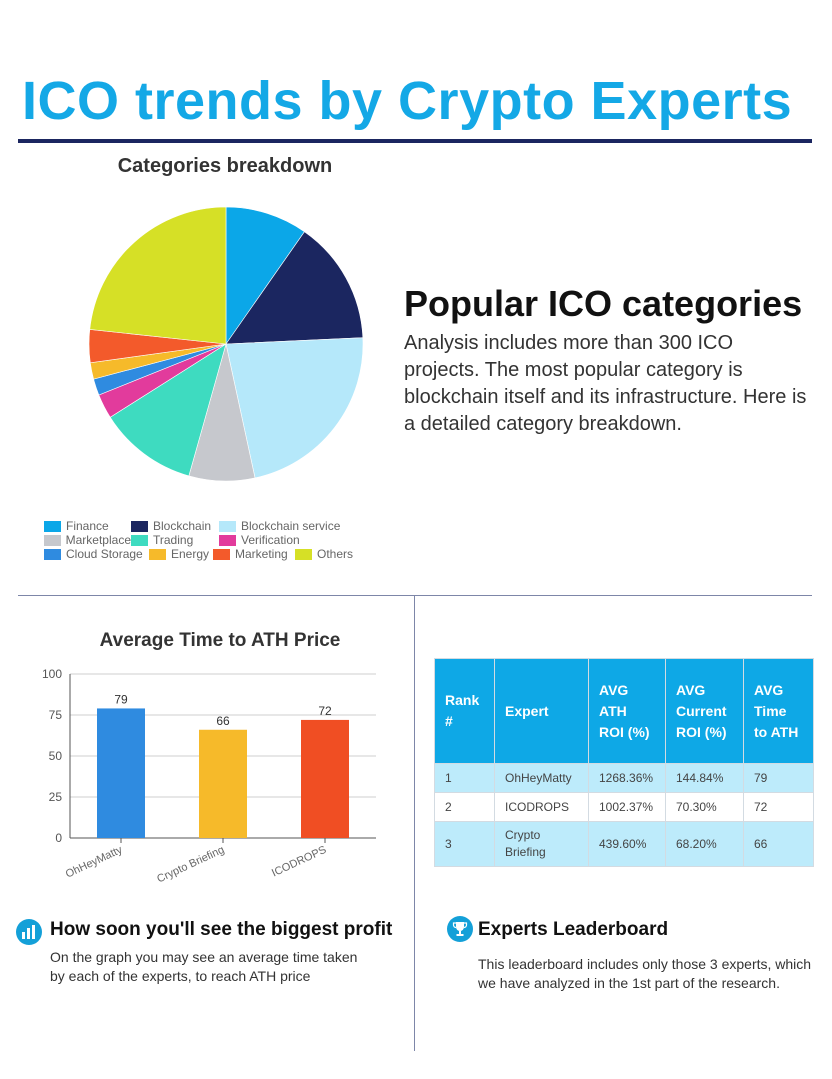 The image size is (832, 1079). What do you see at coordinates (704, 711) in the screenshot?
I see `column-header-avg-current-roi: AVG Current ROI (%)` at bounding box center [704, 711].